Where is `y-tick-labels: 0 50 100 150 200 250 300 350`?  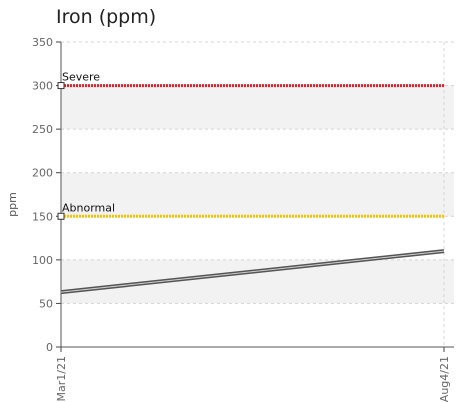 y-tick-labels: 0 50 100 150 200 250 300 350 is located at coordinates (42, 195).